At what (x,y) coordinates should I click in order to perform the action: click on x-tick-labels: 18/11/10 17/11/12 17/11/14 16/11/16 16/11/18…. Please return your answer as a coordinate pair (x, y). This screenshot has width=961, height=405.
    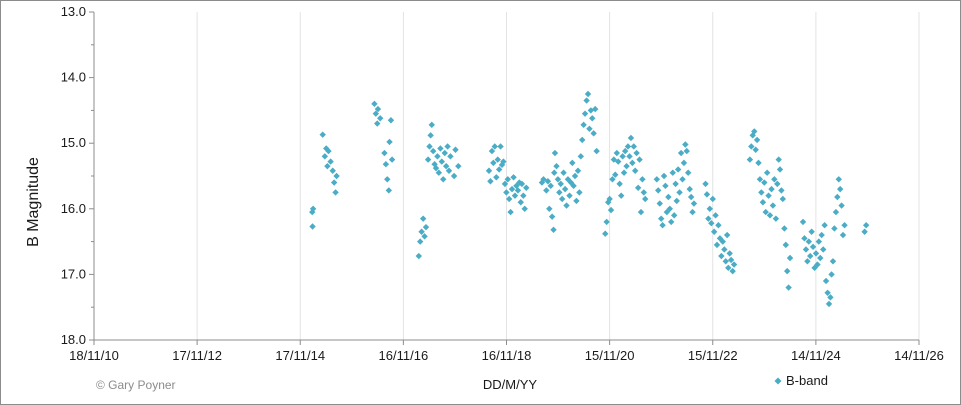
    Looking at the image, I should click on (506, 355).